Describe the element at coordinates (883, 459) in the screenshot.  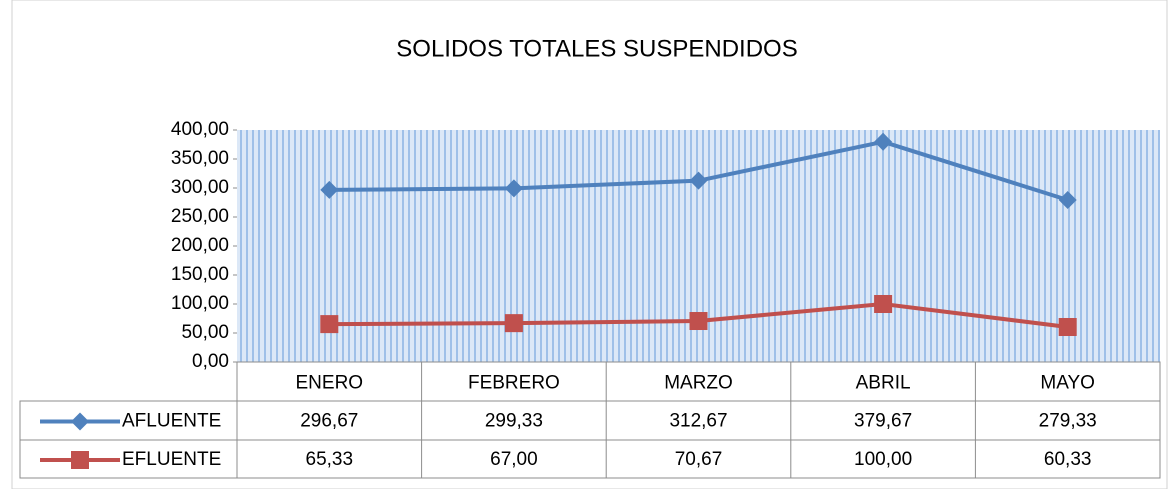
I see `table-value: 100,00` at that location.